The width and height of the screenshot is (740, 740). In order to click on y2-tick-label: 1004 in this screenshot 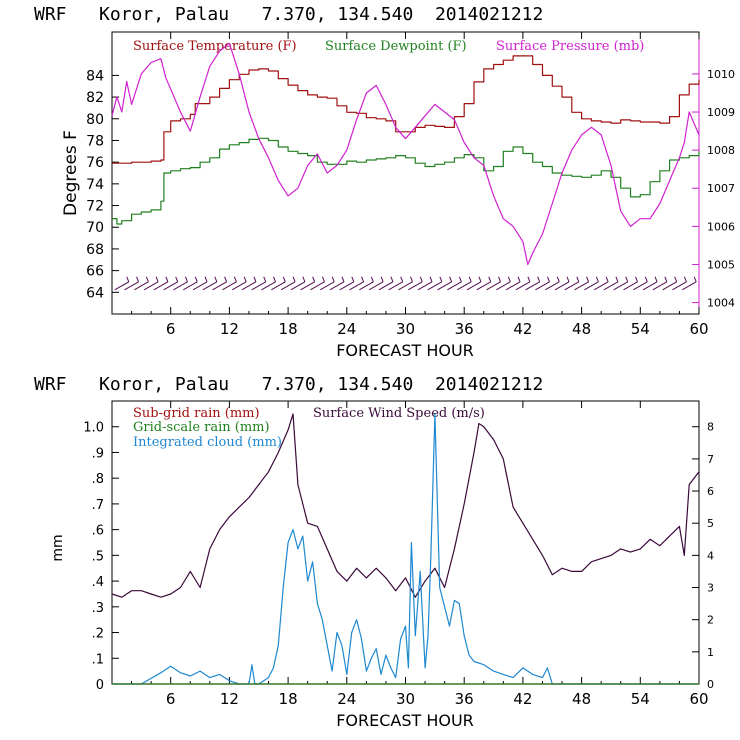, I will do `click(721, 303)`.